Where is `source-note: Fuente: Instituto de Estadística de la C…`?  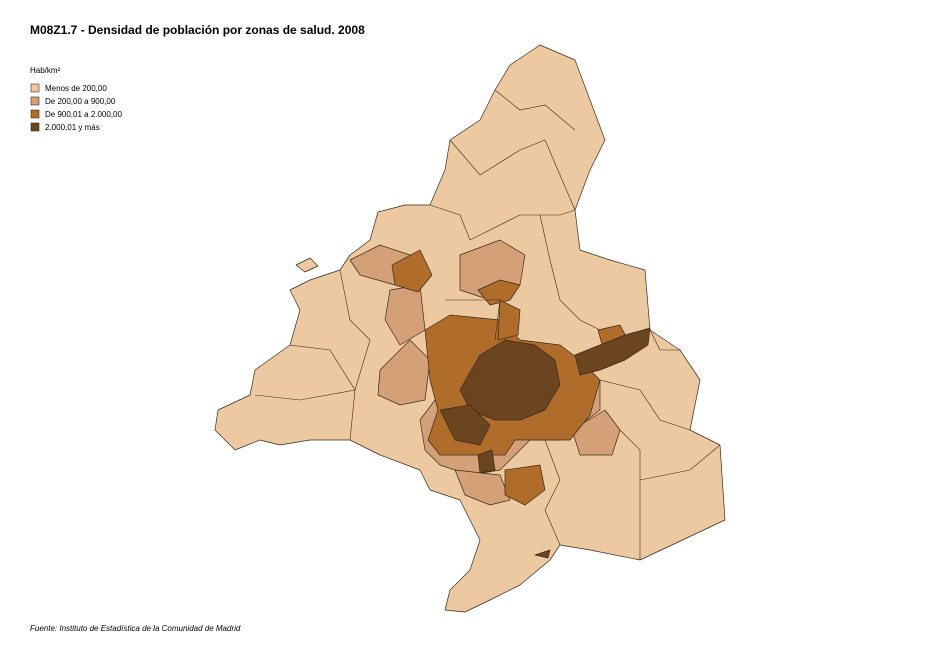
source-note: Fuente: Instituto de Estadística de la C… is located at coordinates (135, 628).